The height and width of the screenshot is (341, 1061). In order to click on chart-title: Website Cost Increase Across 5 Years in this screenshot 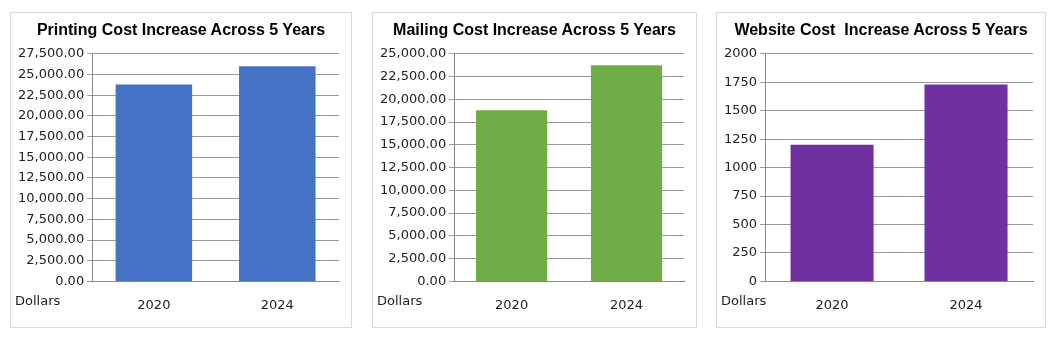, I will do `click(881, 30)`.